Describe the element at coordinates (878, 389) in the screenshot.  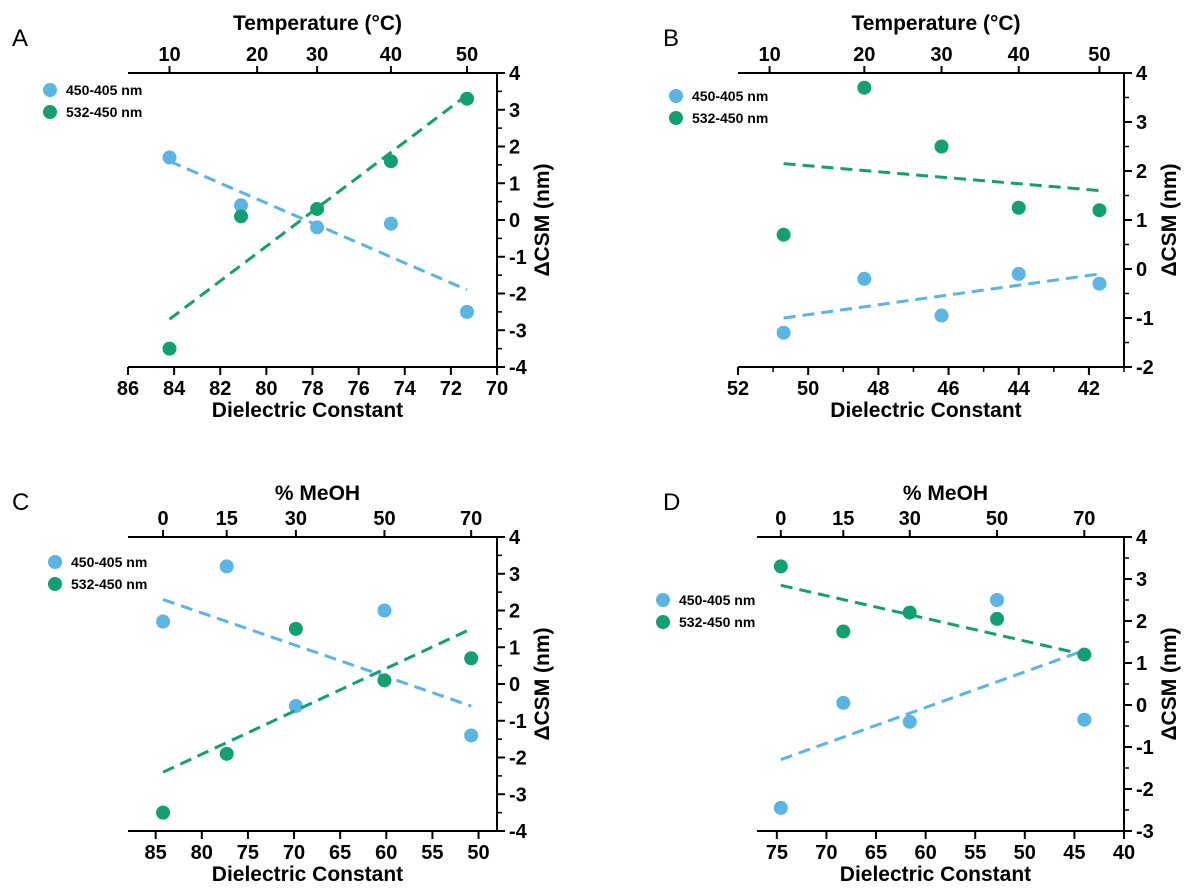
I see `x-tick-label: 48` at that location.